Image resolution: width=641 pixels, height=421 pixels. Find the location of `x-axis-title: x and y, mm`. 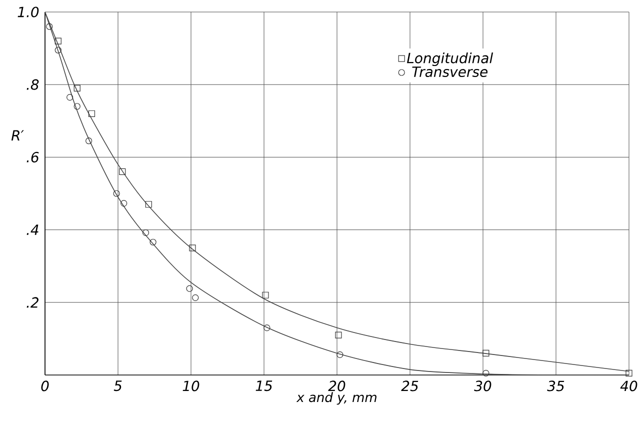

x-axis-title: x and y, mm is located at coordinates (336, 398).